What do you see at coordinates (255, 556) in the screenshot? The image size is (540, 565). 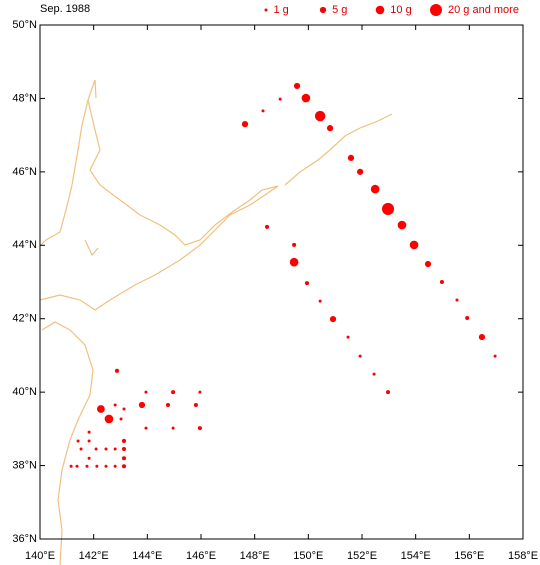 I see `x-tick-label: 148°E` at bounding box center [255, 556].